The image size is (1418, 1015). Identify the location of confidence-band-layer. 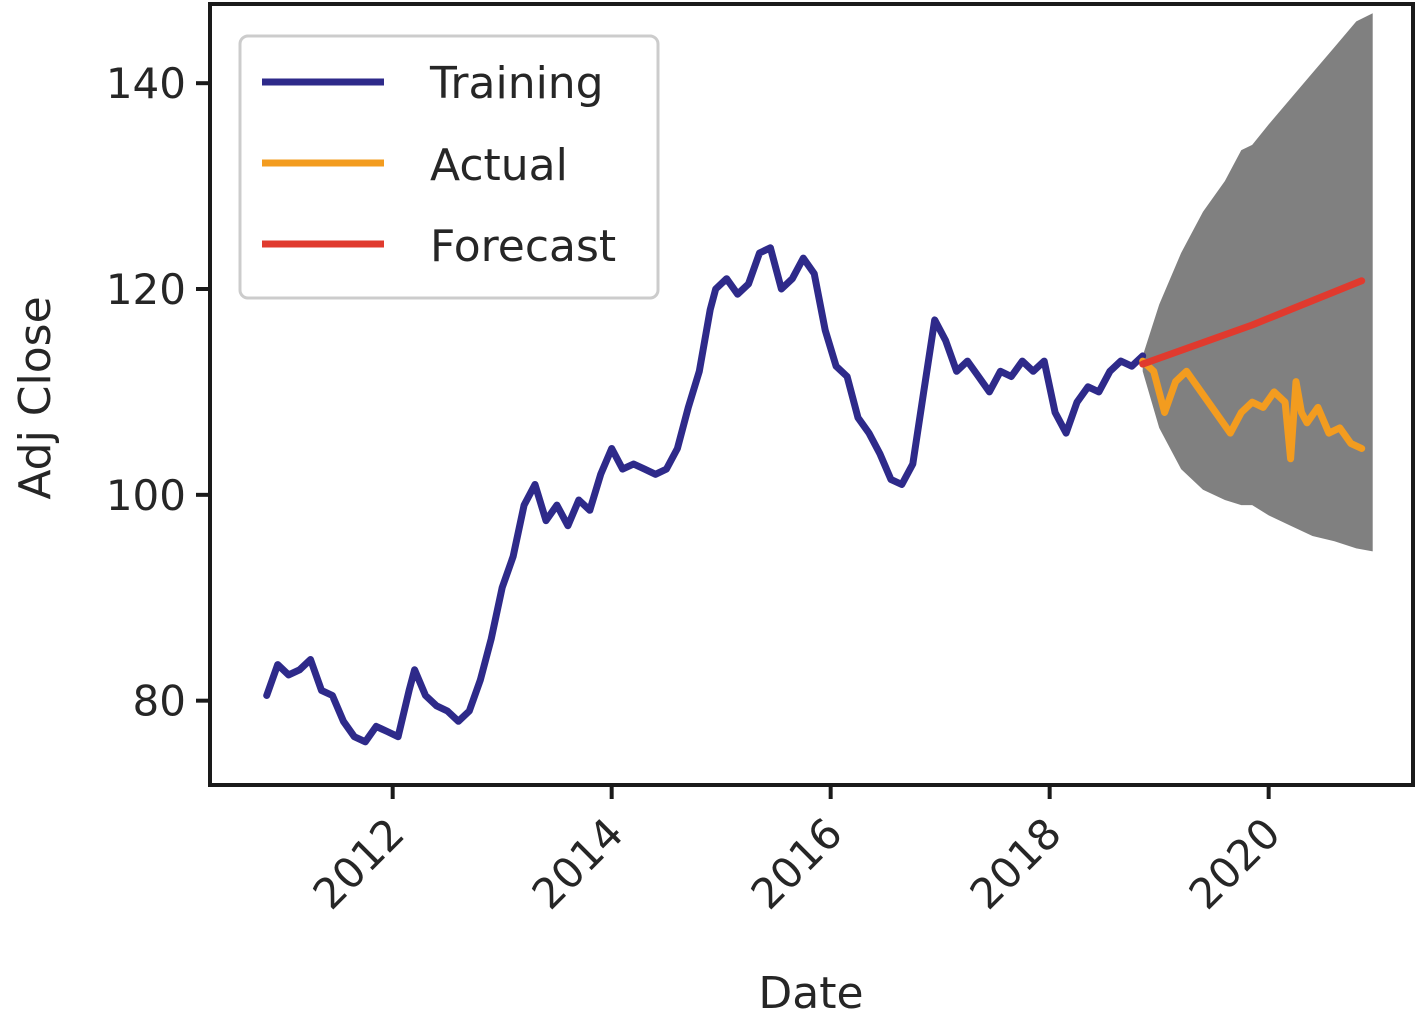
(1257, 282).